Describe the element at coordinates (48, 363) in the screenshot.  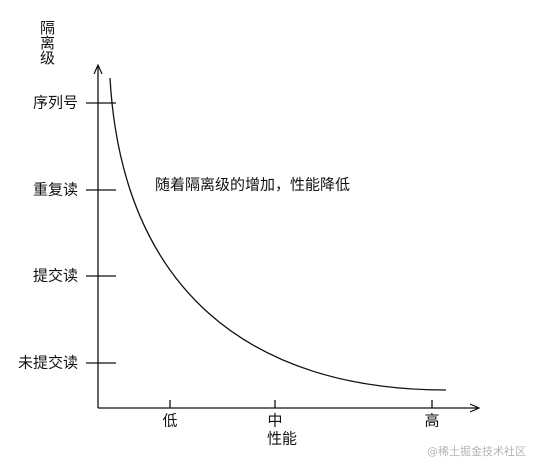
I see `y-label: 未提交读` at that location.